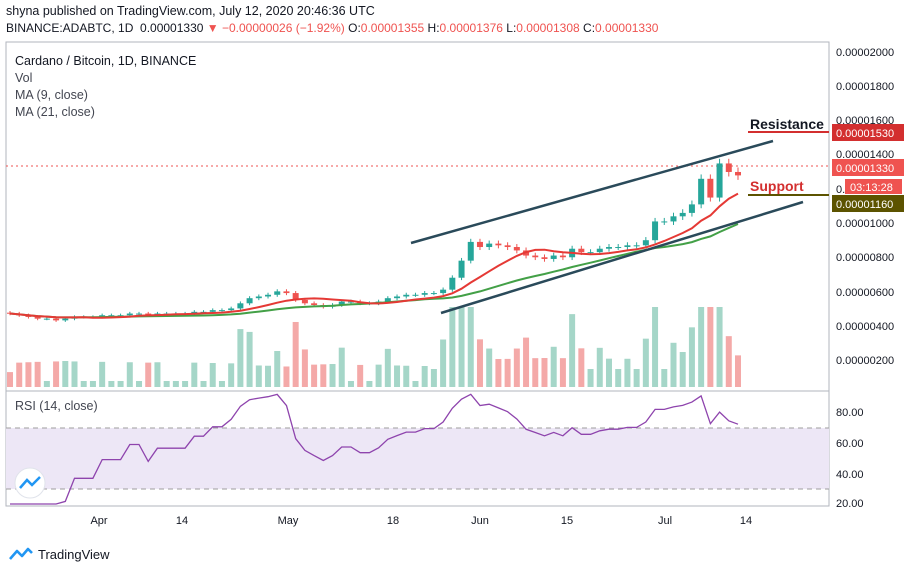 The height and width of the screenshot is (572, 911). Describe the element at coordinates (840, 190) in the screenshot. I see `price-tick: 0.` at that location.